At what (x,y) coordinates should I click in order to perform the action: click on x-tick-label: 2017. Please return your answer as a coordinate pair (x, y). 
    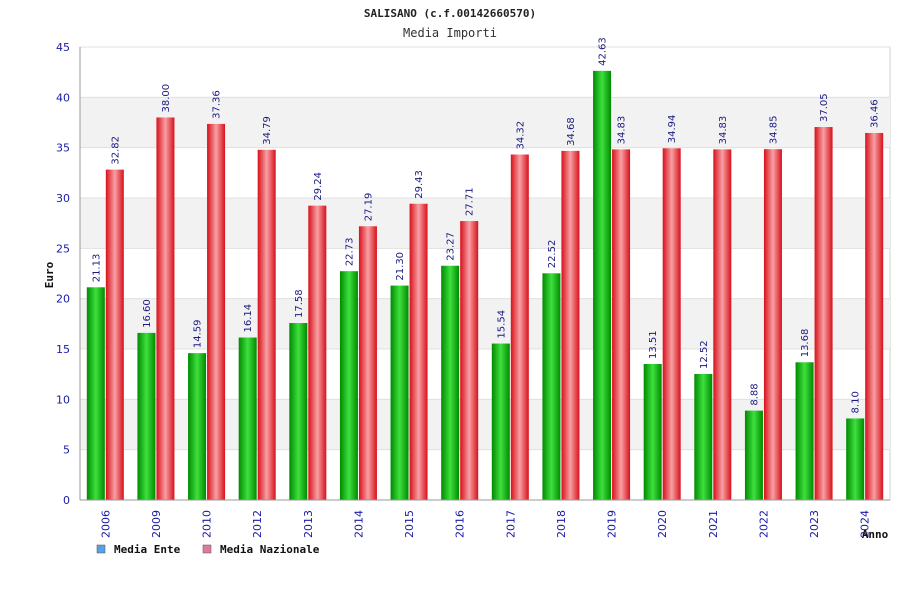
    Looking at the image, I should click on (510, 524).